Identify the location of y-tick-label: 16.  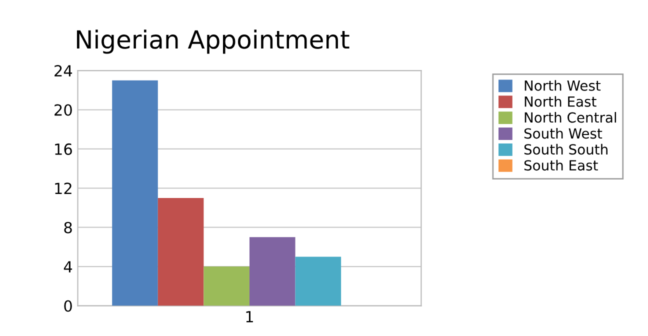
(63, 149).